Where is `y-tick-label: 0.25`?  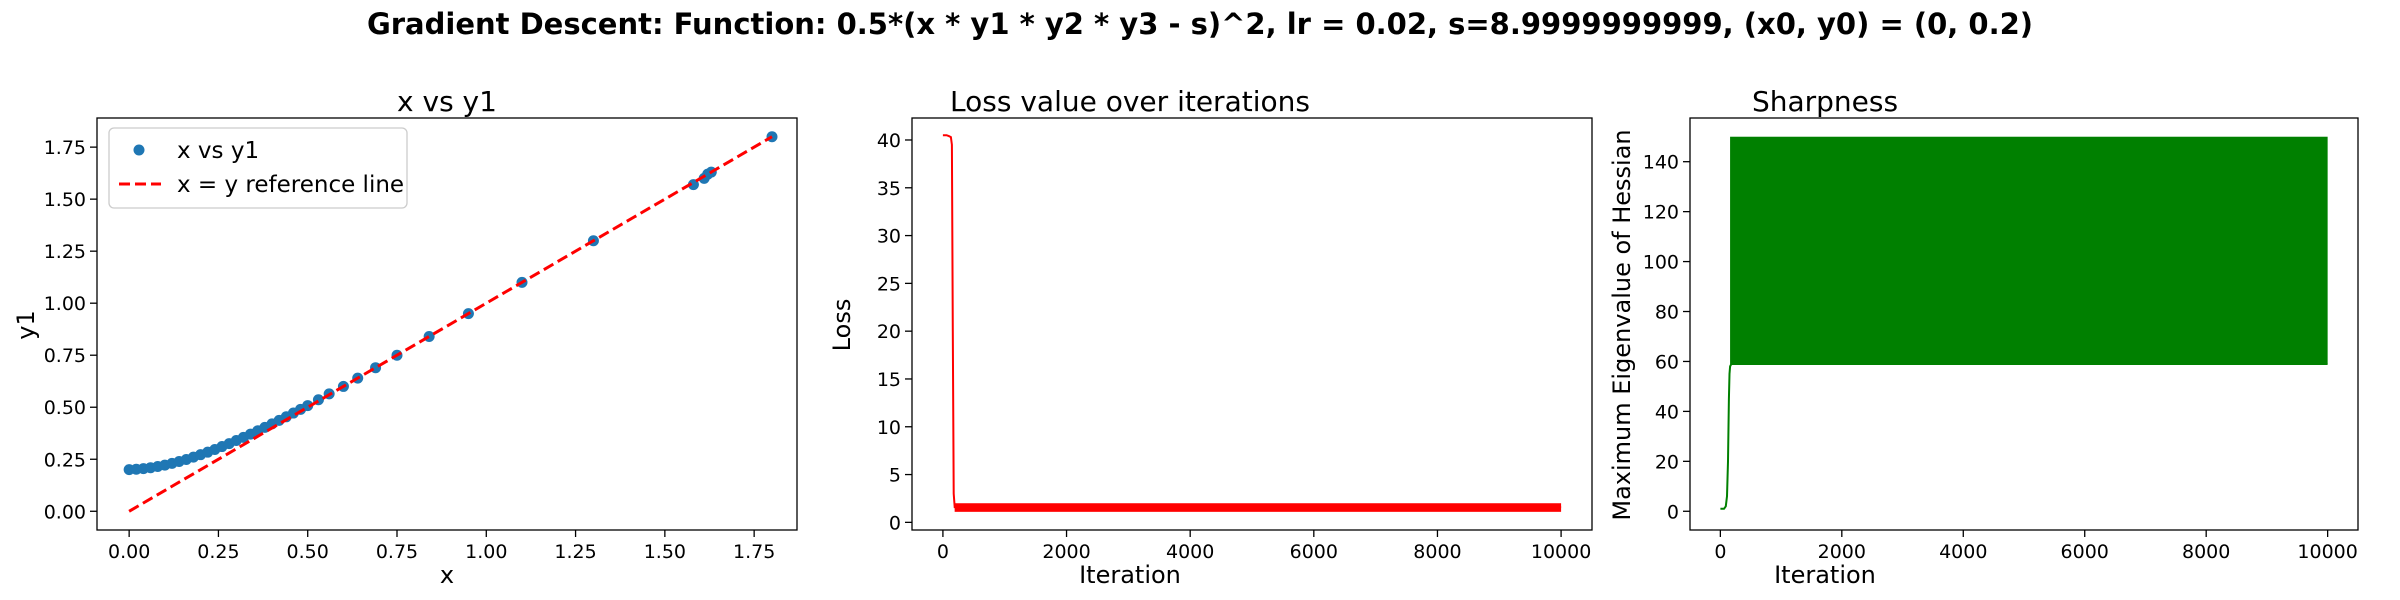 y-tick-label: 0.25 is located at coordinates (65, 460).